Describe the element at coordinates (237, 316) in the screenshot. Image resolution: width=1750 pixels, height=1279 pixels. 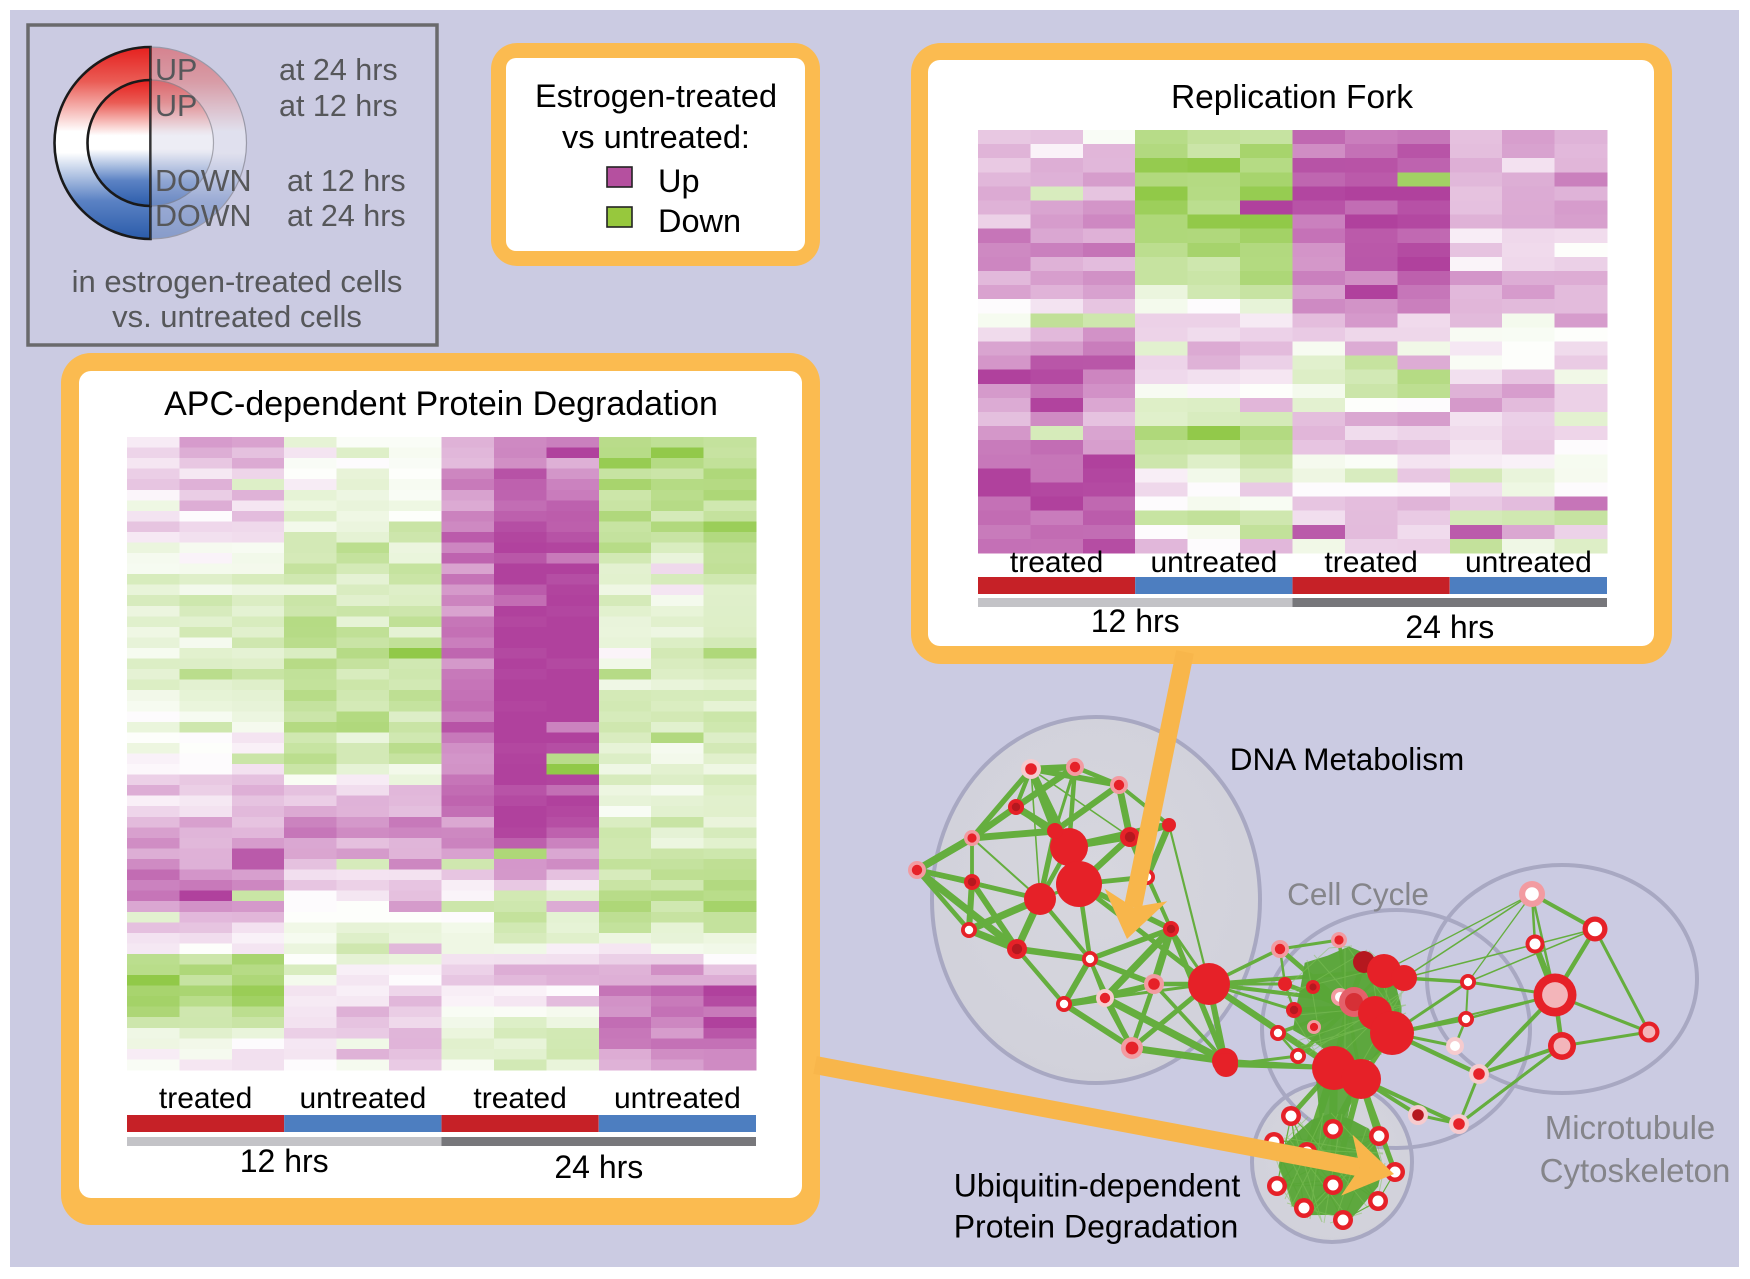
I see `svg-text: vs. untreated cells` at that location.